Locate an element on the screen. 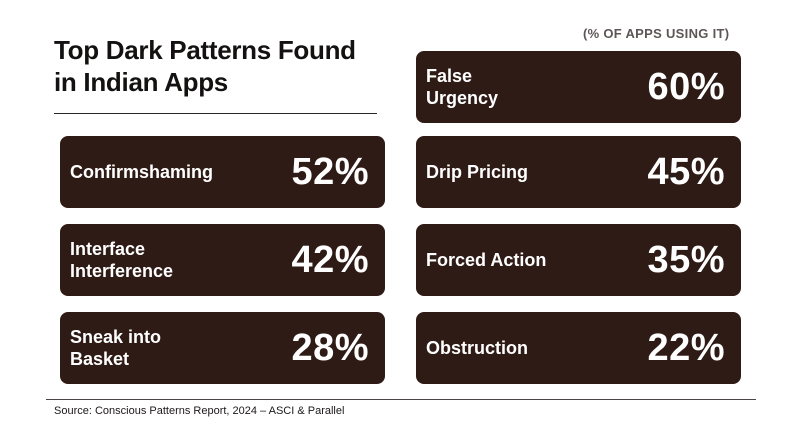 Image resolution: width=801 pixels, height=435 pixels. pattern-percentage: 45% is located at coordinates (686, 171).